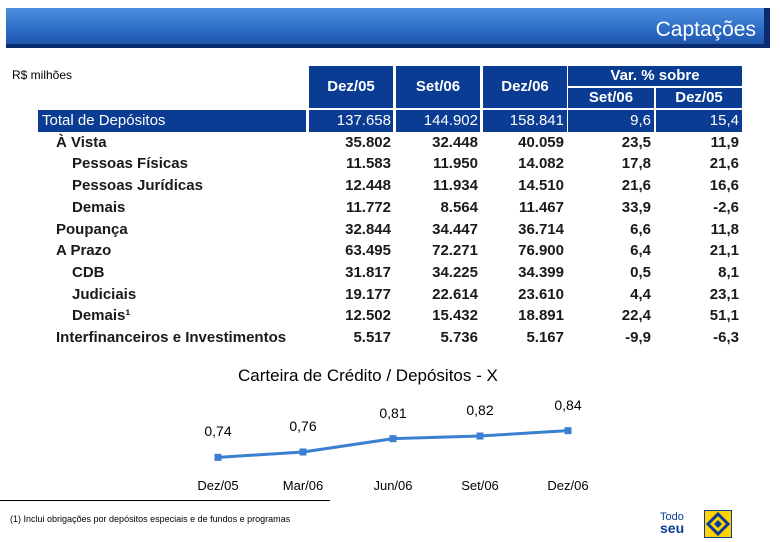 This screenshot has height=542, width=780. I want to click on row-value: 34.447, so click(455, 229).